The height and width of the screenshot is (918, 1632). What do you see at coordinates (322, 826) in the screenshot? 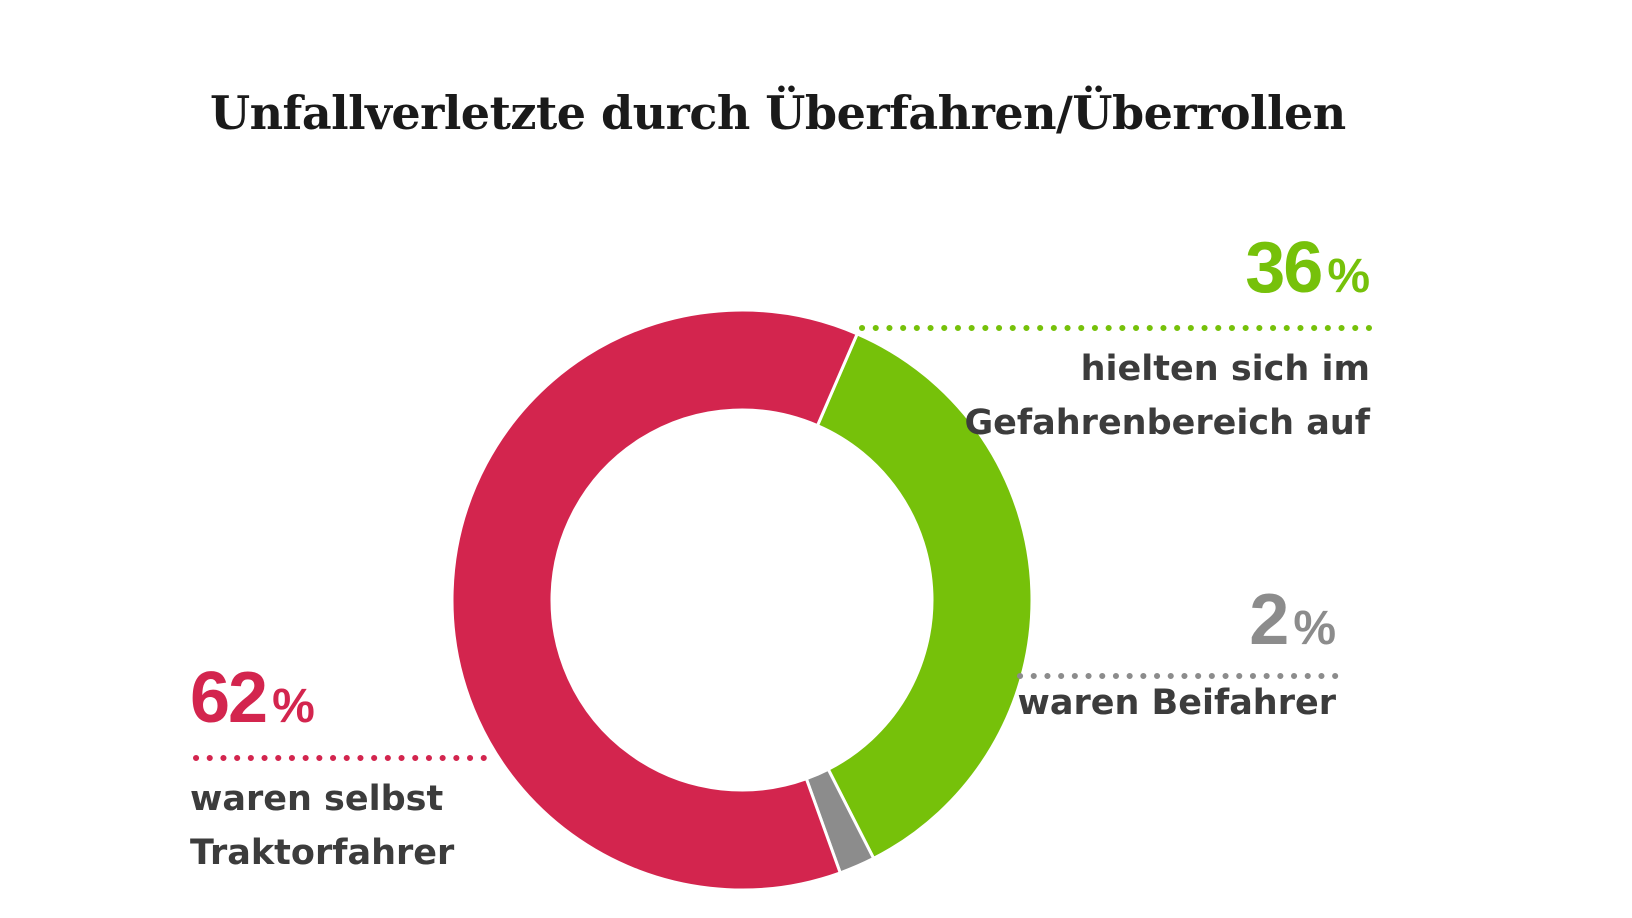
I see `red-description: waren selbst Traktorfahrer` at bounding box center [322, 826].